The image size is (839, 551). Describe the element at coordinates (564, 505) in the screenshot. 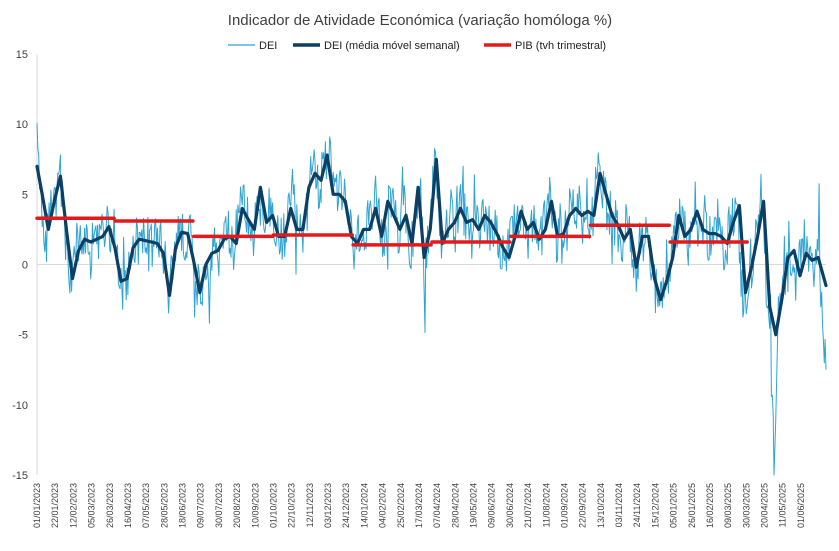

I see `x-tick-label: 01/09/2024` at that location.